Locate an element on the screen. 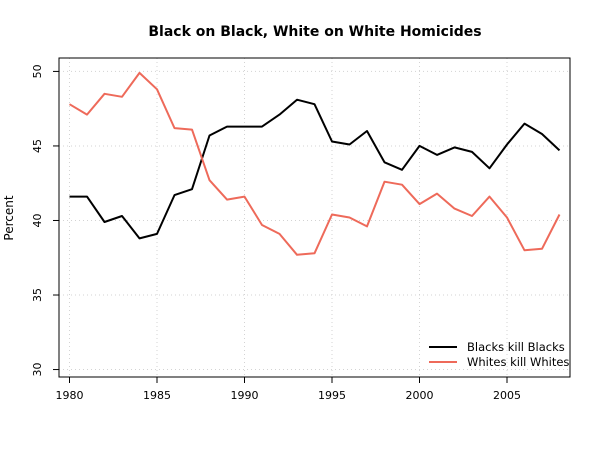 The height and width of the screenshot is (454, 600). y-tick-label: 35 is located at coordinates (37, 295).